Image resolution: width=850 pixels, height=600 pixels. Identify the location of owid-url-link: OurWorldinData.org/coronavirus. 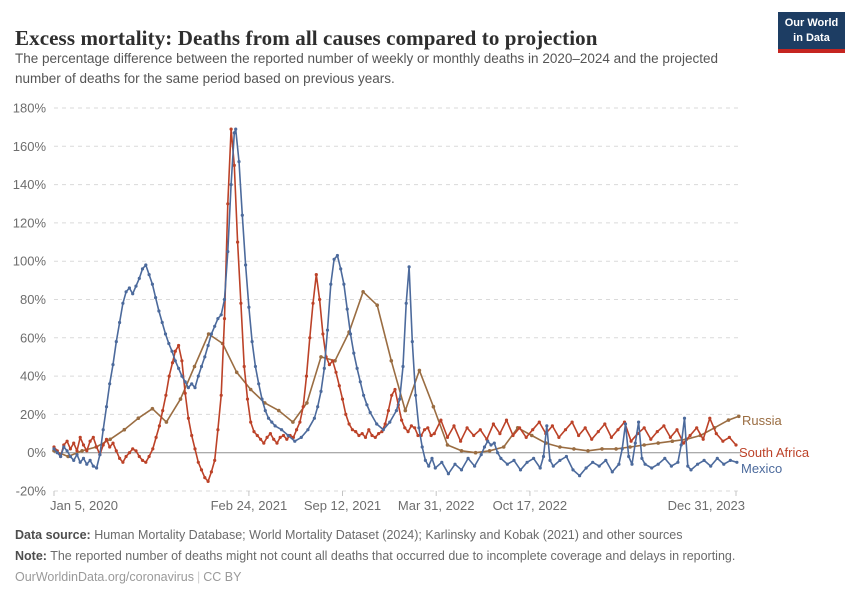
(105, 577).